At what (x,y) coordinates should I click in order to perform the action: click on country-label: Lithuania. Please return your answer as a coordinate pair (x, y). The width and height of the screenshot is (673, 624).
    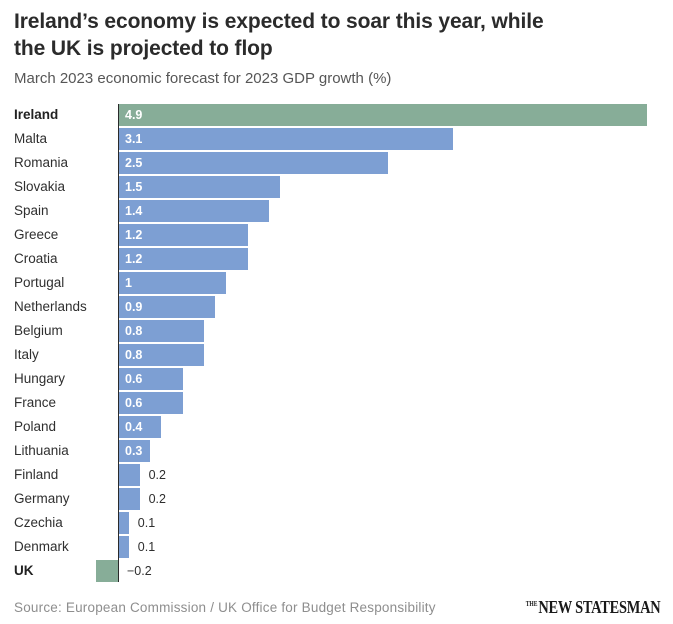
    Looking at the image, I should click on (41, 450).